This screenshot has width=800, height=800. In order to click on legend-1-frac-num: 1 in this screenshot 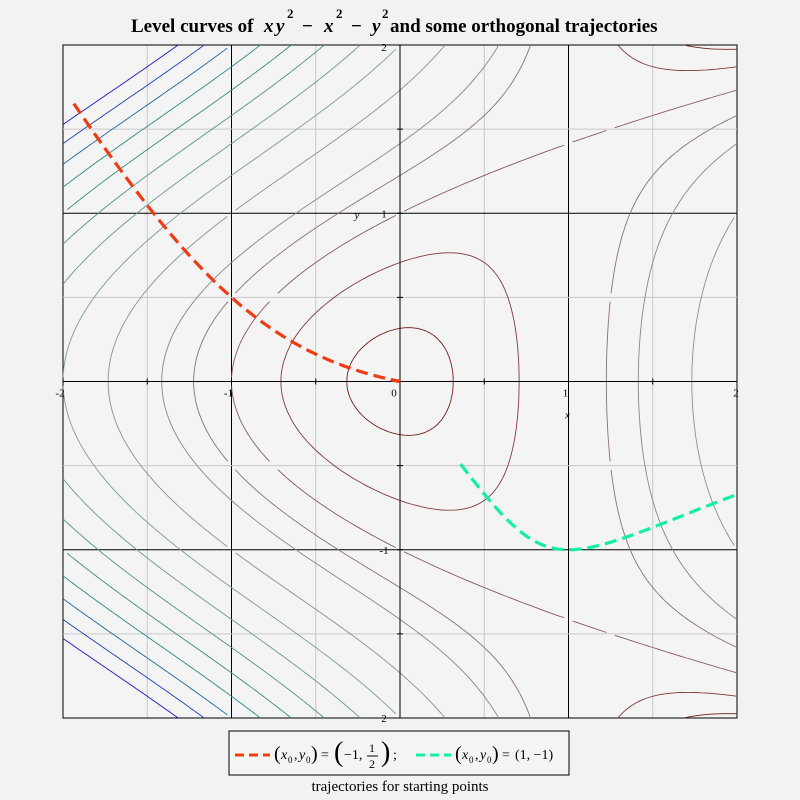, I will do `click(372, 748)`.